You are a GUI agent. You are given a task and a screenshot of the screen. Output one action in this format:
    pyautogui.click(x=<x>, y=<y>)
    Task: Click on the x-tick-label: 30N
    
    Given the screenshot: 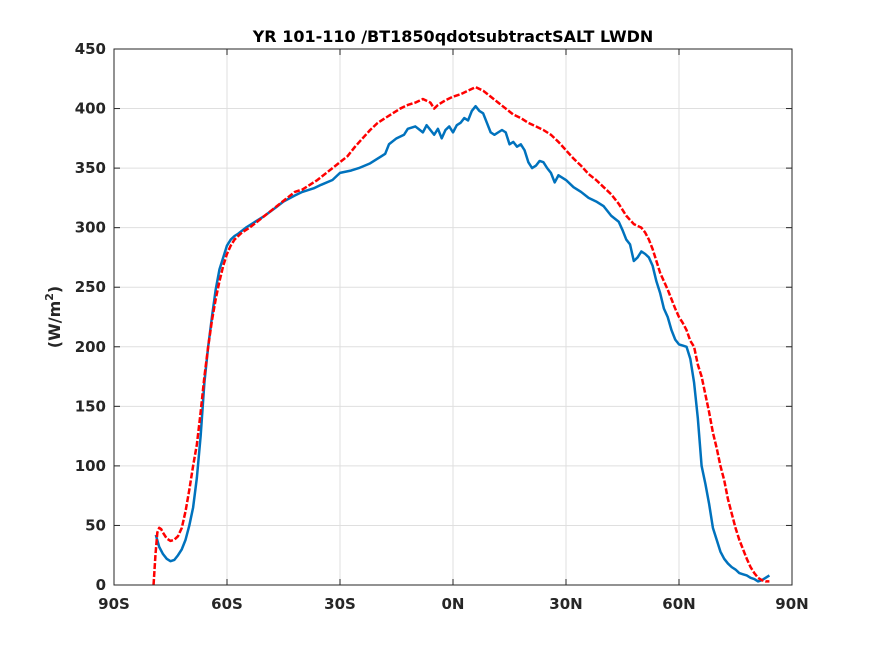 What is the action you would take?
    pyautogui.click(x=565, y=604)
    